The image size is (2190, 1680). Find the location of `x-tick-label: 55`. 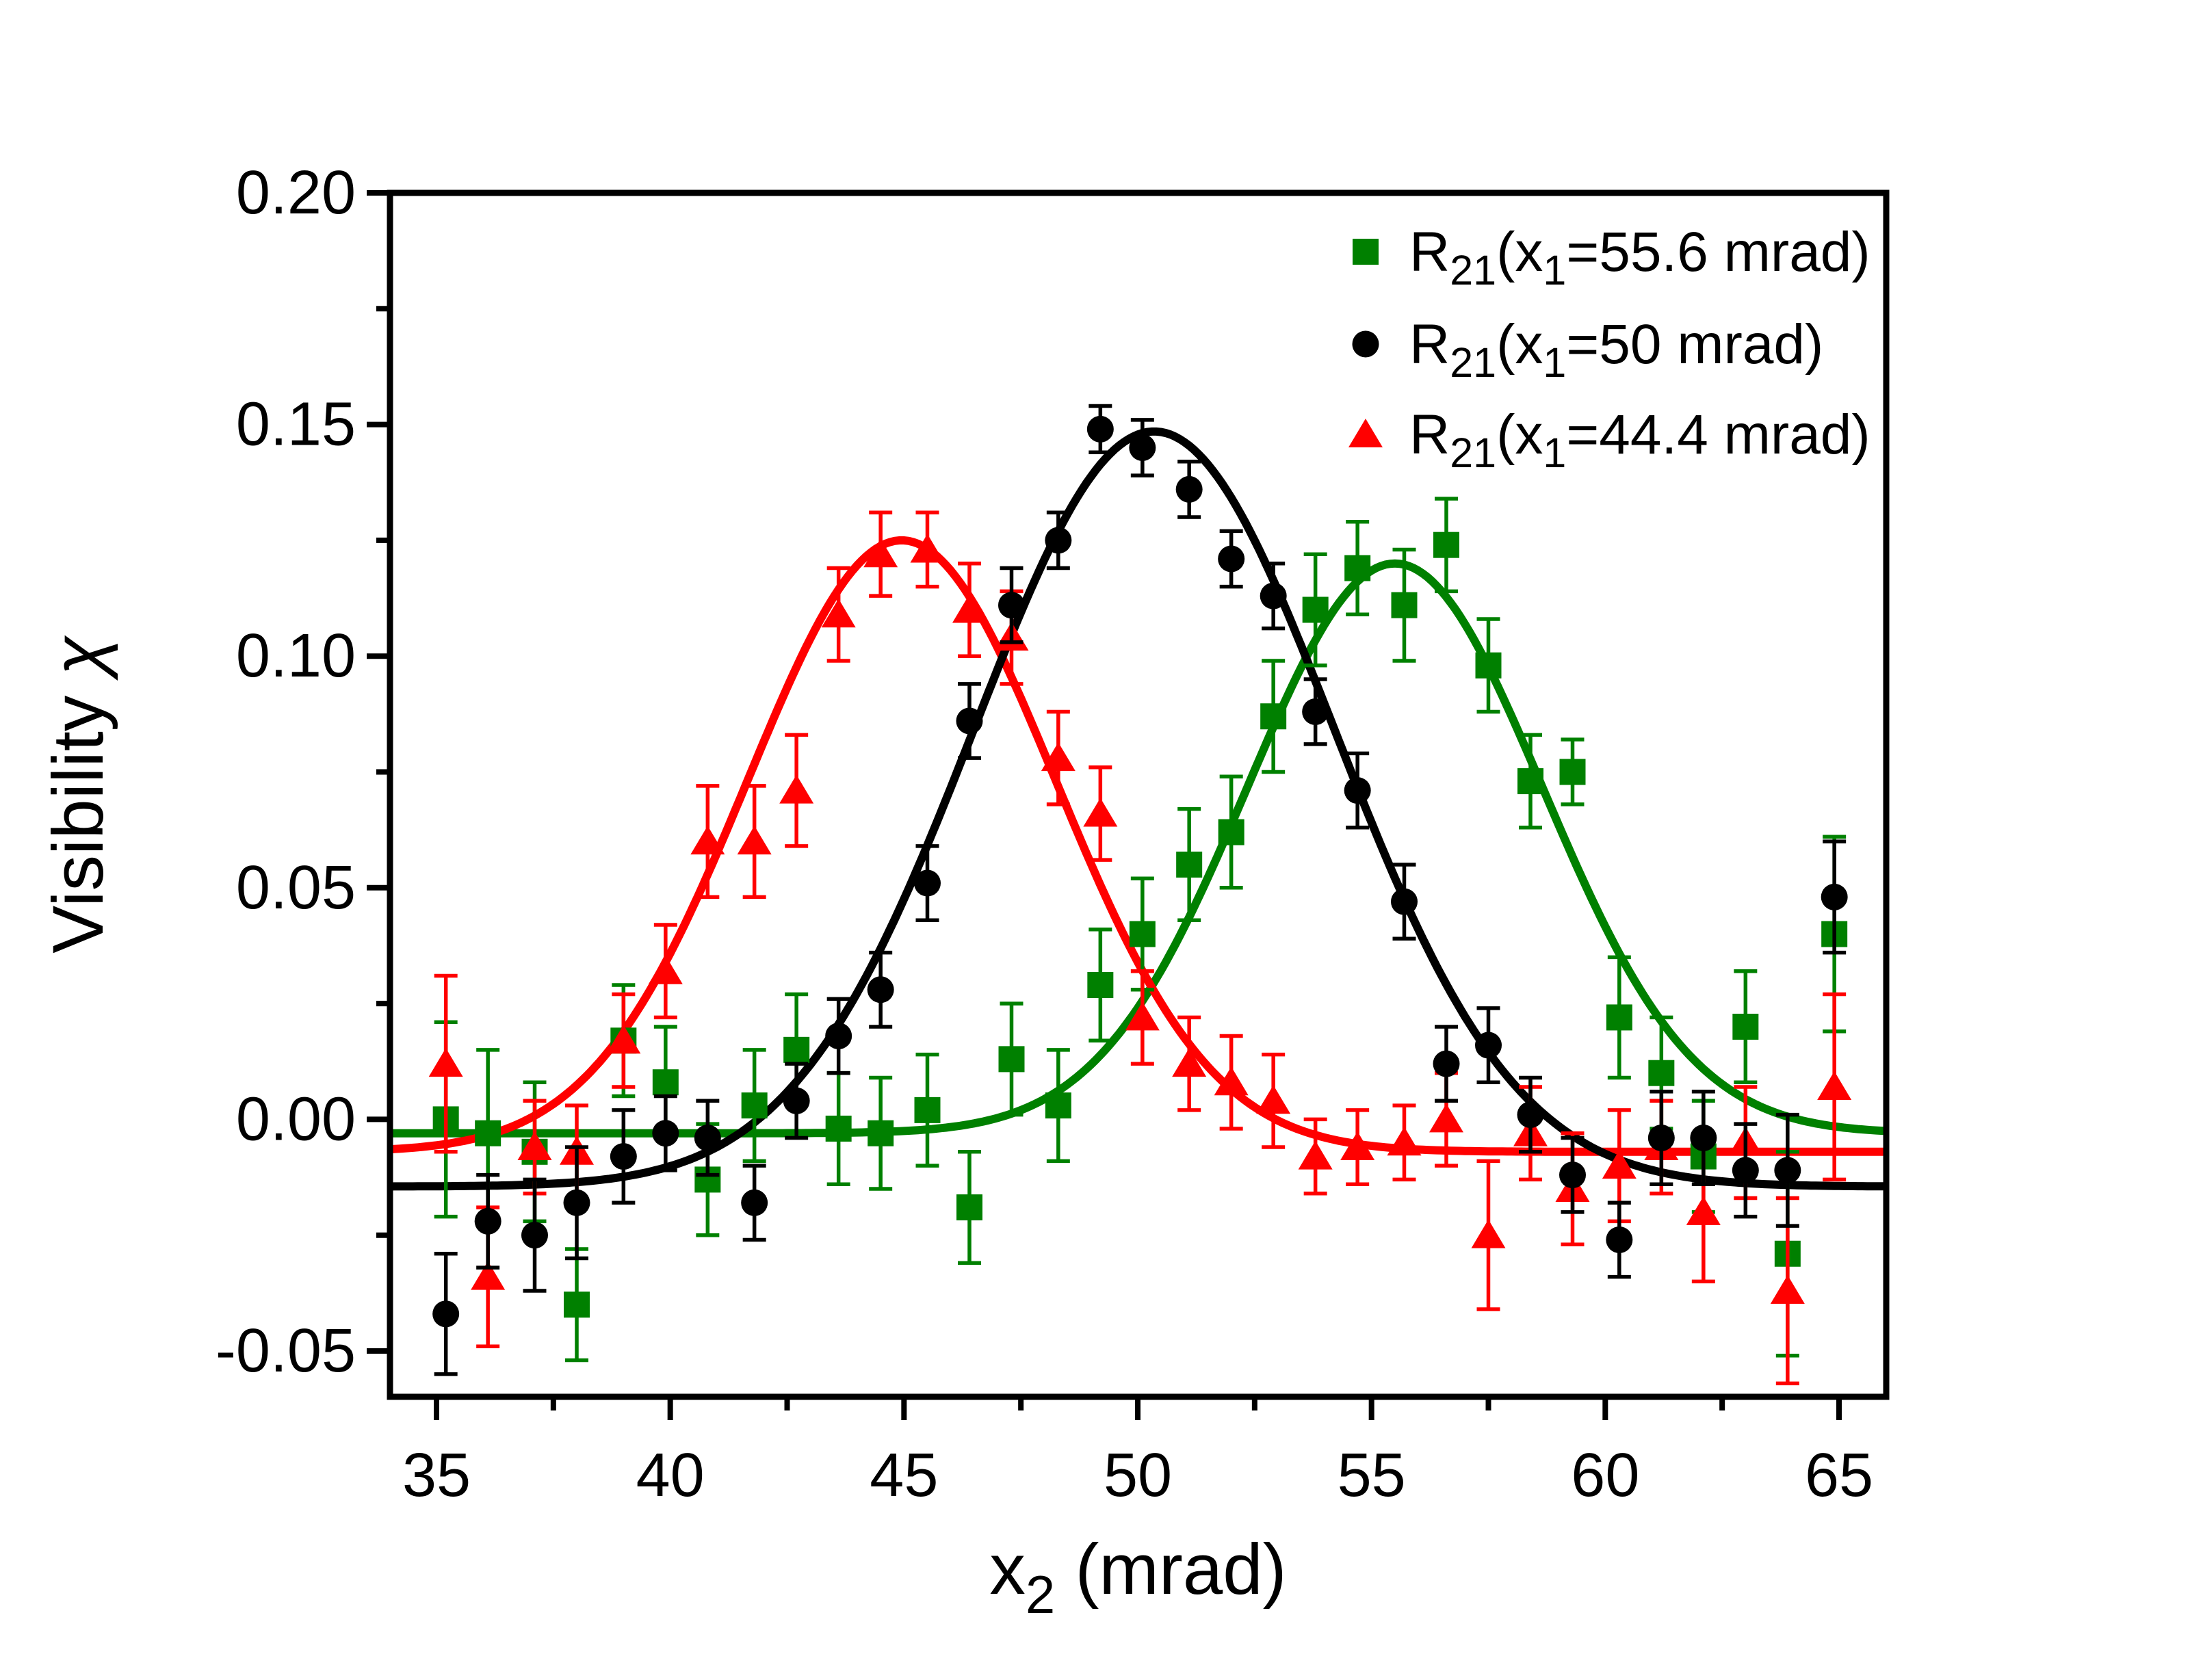

x-tick-label: 55 is located at coordinates (1372, 1475).